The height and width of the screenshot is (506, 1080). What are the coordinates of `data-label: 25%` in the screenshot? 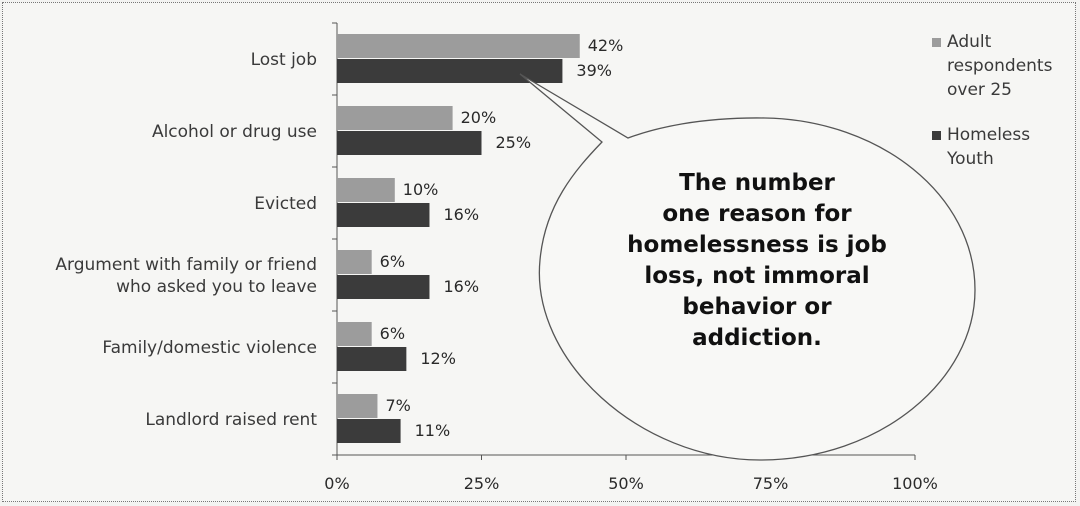 It's located at (514, 142).